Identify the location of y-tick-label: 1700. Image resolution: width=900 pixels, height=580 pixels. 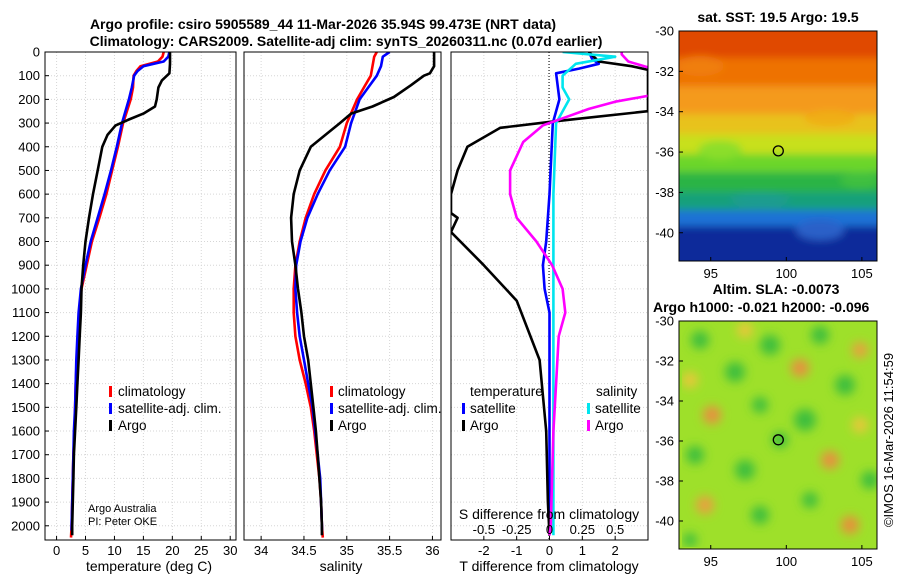
(25, 454).